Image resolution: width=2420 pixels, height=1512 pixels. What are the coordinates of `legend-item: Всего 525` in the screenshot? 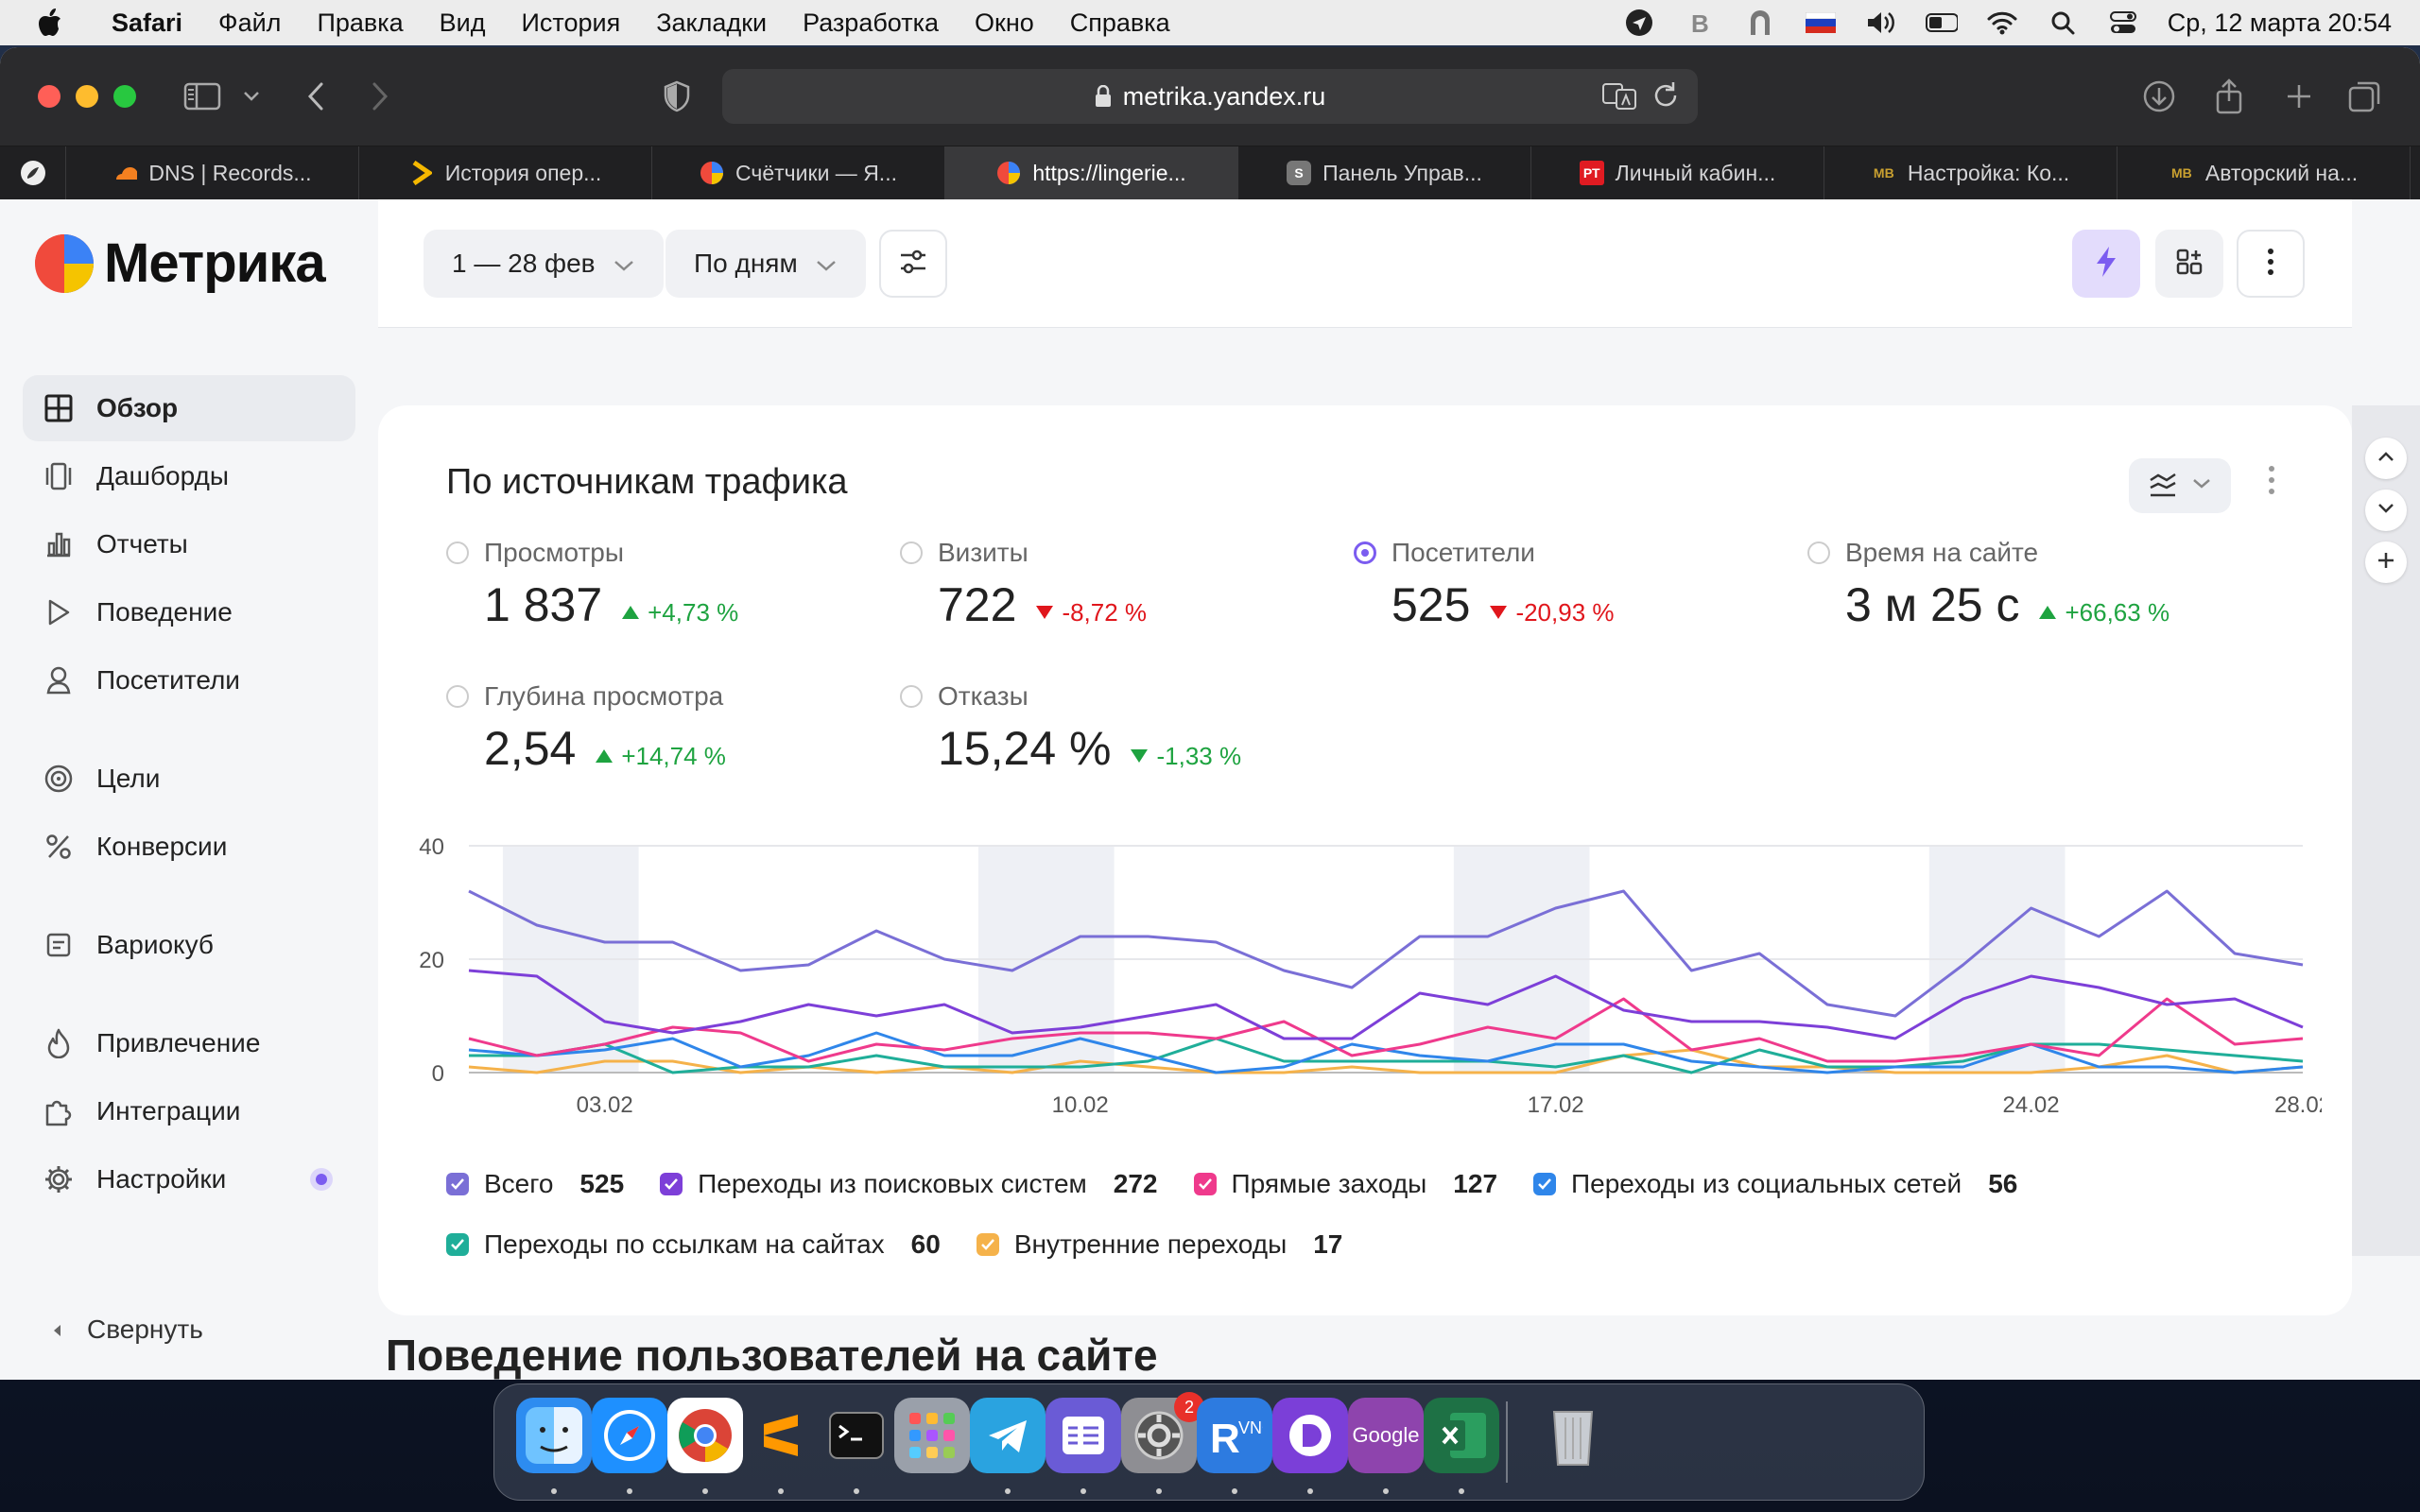 It's located at (535, 1184).